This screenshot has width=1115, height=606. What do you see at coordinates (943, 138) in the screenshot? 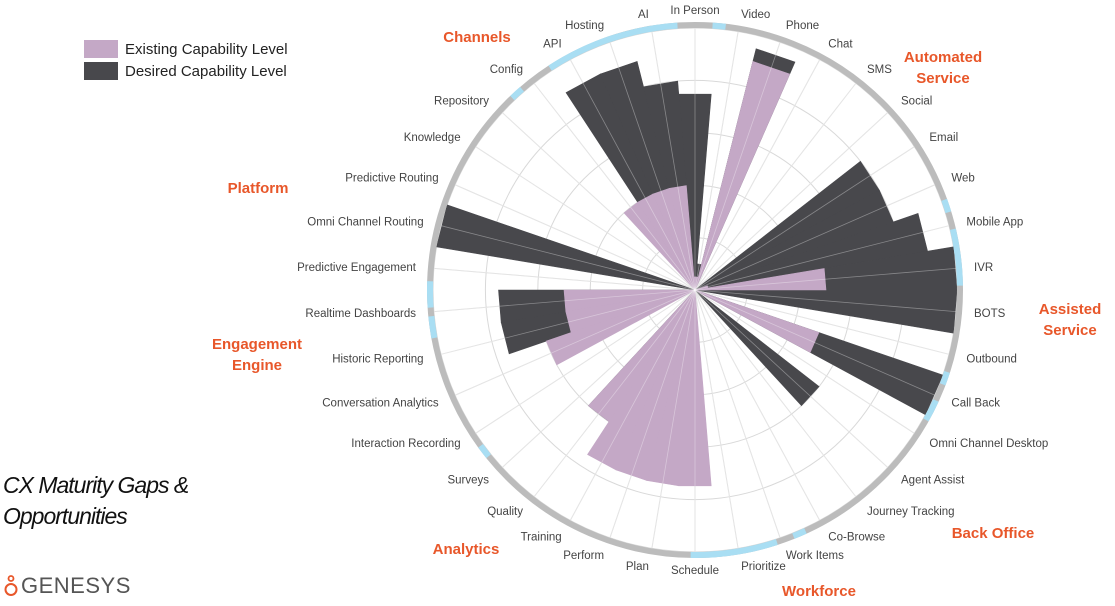
I see `category-label-email: Email` at bounding box center [943, 138].